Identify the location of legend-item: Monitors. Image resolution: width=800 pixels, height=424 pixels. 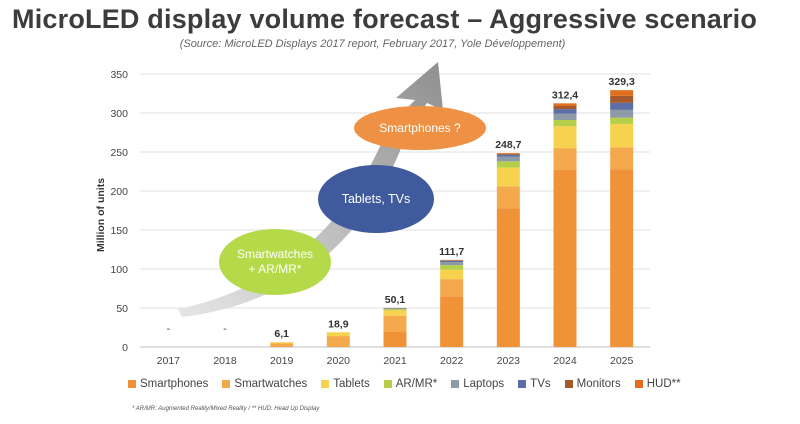
(592, 384).